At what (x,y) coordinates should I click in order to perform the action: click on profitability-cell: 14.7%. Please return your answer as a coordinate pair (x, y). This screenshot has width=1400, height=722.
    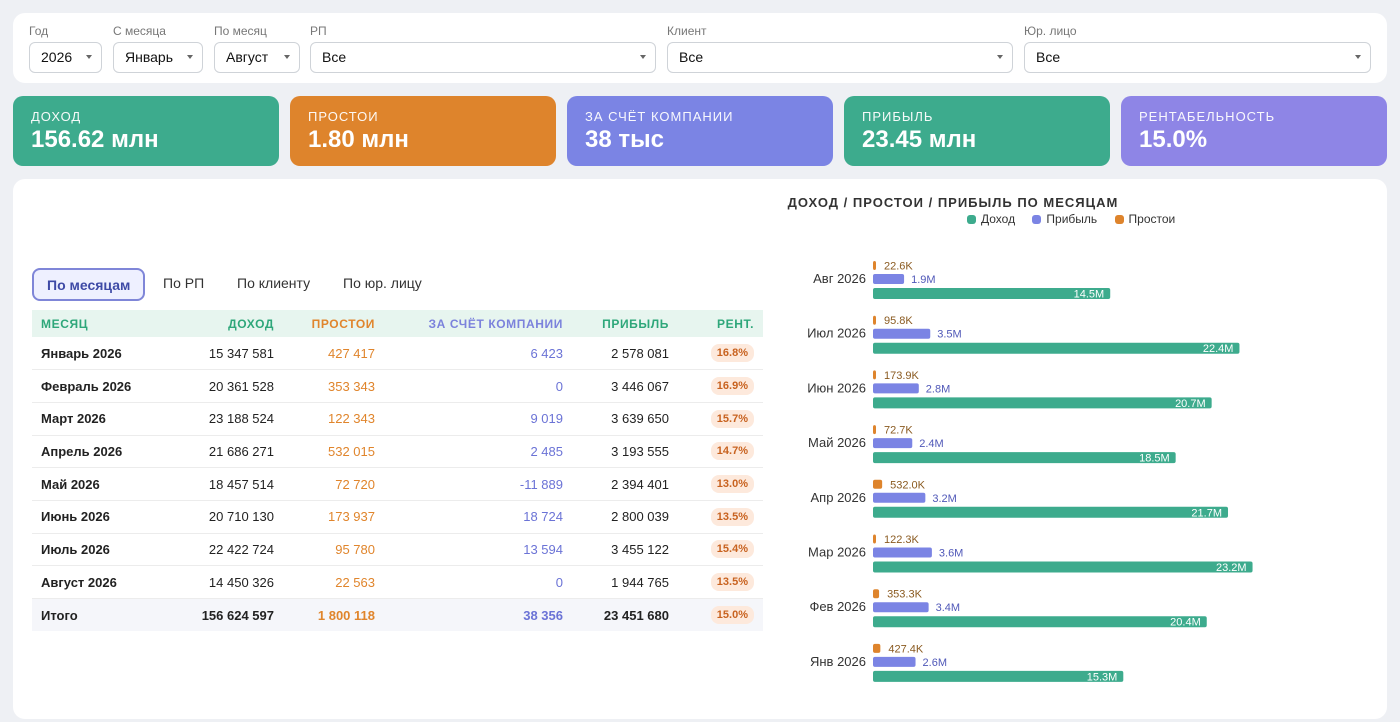
    Looking at the image, I should click on (720, 452).